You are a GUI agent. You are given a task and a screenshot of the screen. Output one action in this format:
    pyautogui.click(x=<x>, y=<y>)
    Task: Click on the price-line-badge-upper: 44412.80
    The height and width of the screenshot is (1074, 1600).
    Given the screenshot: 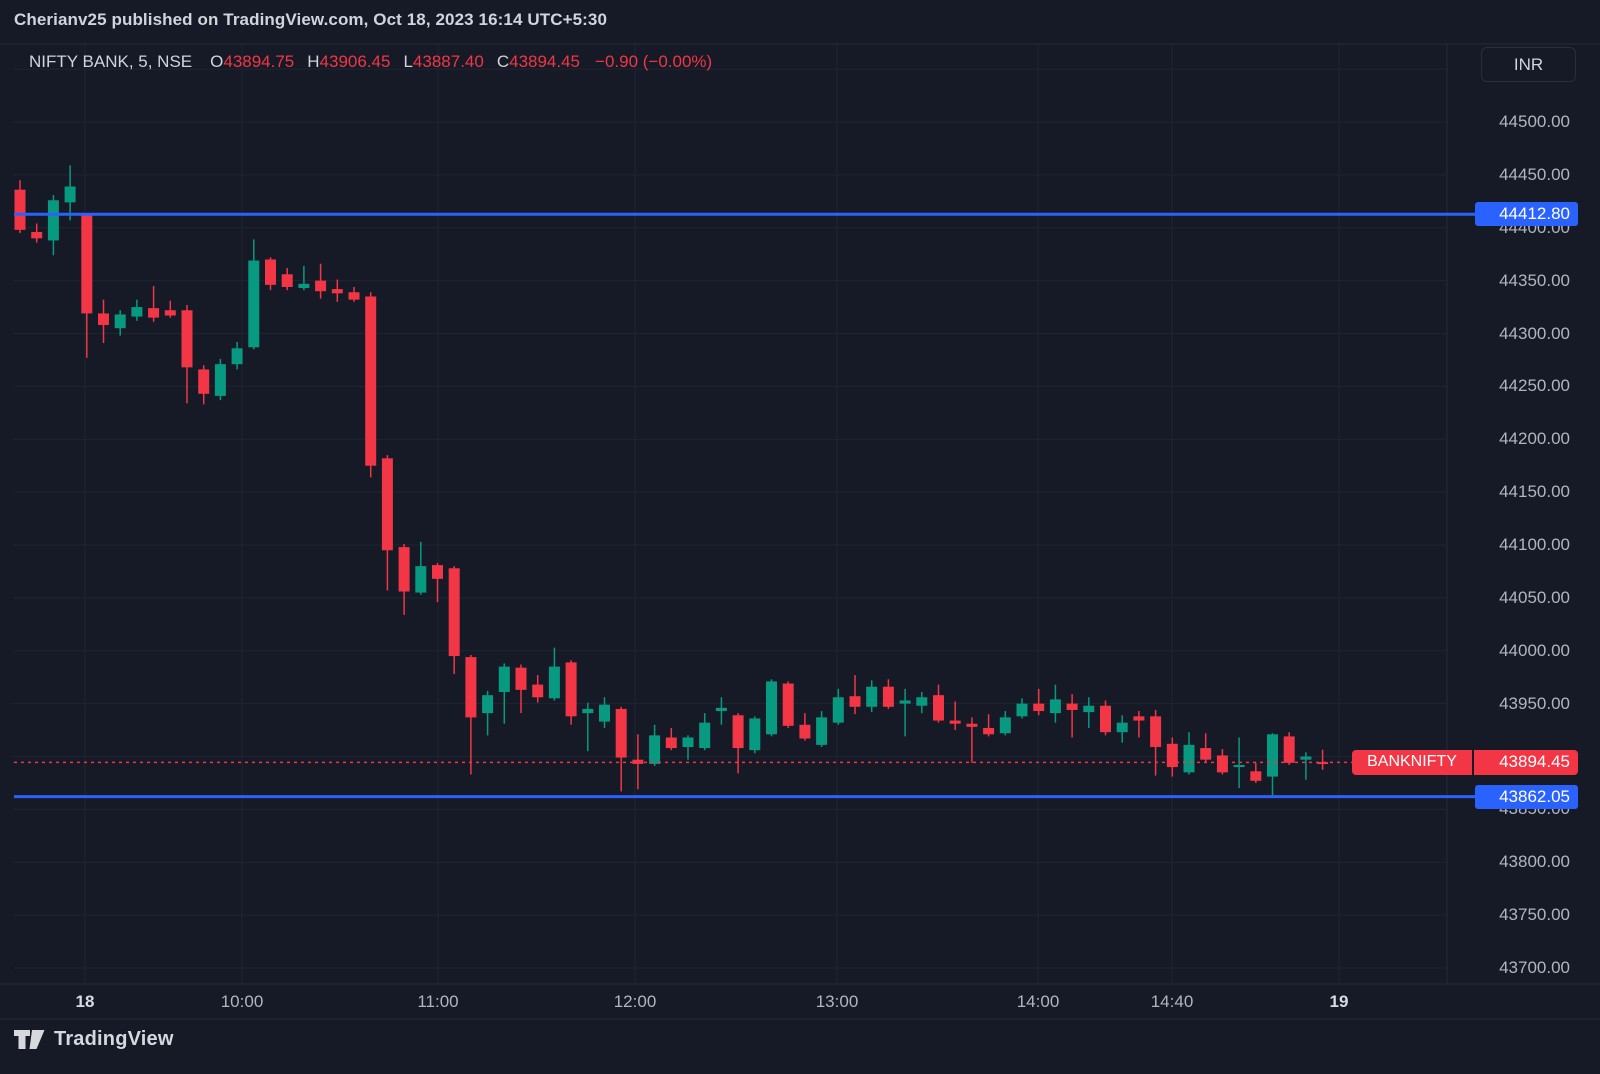 What is the action you would take?
    pyautogui.click(x=1526, y=214)
    